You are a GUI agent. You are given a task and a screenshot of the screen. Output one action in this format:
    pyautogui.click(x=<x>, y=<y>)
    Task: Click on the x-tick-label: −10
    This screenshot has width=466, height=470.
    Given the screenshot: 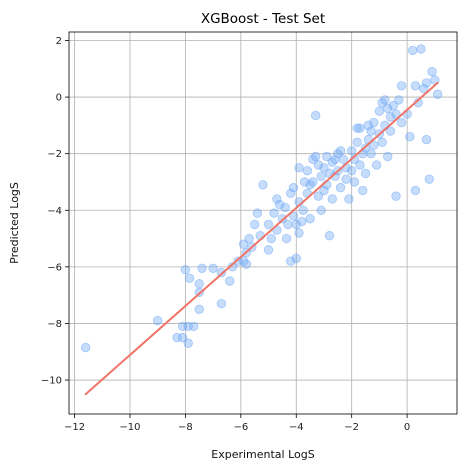 What is the action you would take?
    pyautogui.click(x=129, y=427)
    